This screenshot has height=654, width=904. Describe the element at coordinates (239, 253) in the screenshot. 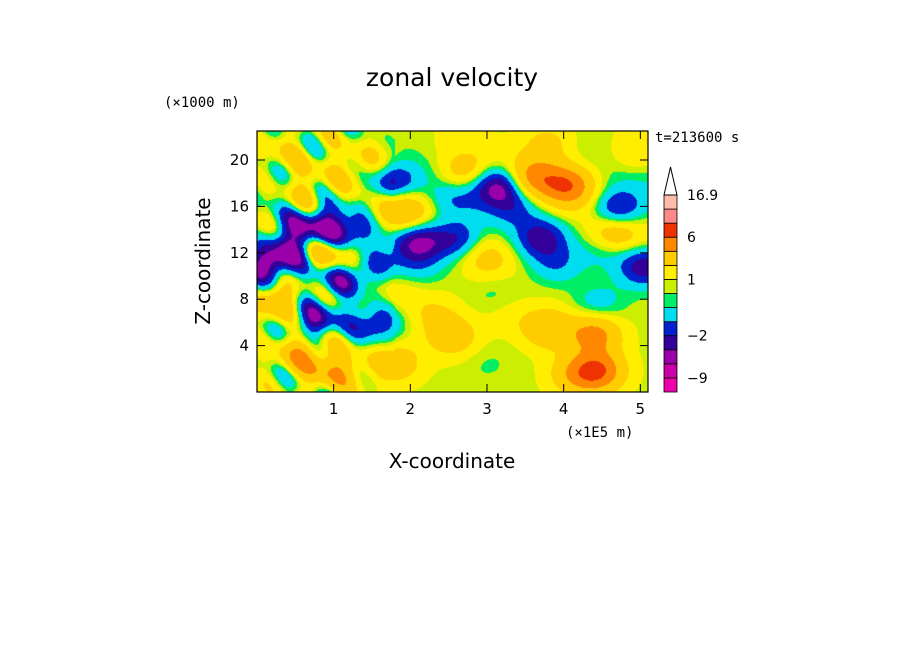

I see `y-tick-label: 12` at that location.